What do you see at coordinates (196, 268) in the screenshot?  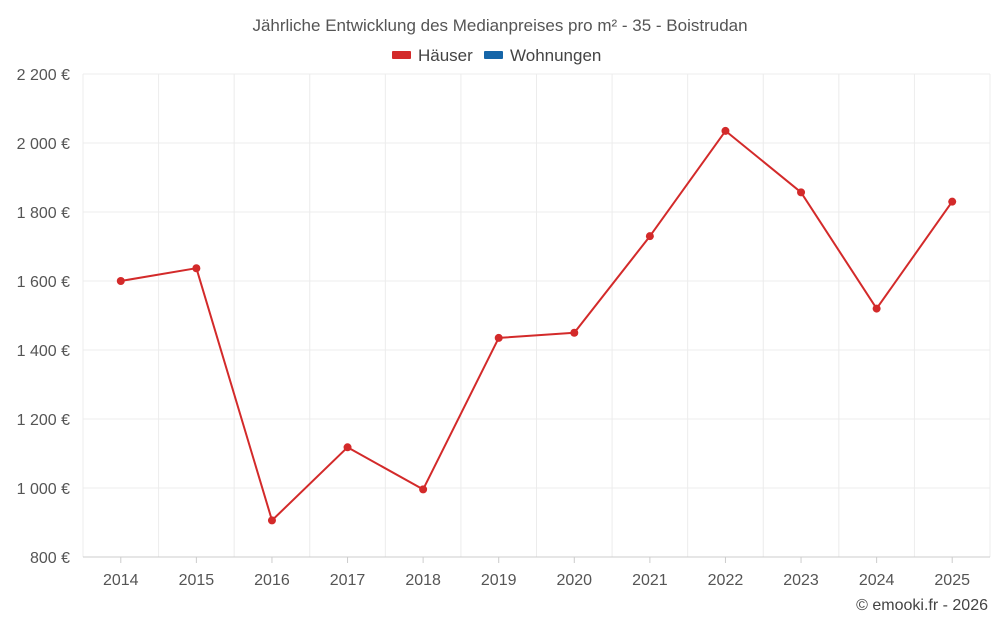 I see `data-point-2015` at bounding box center [196, 268].